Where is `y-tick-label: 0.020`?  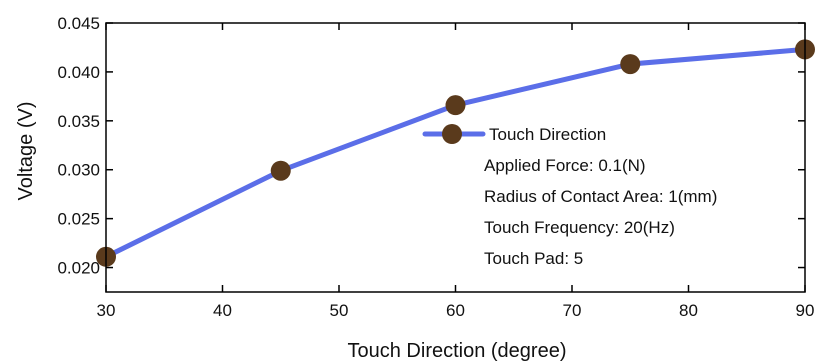
y-tick-label: 0.020 is located at coordinates (78, 268).